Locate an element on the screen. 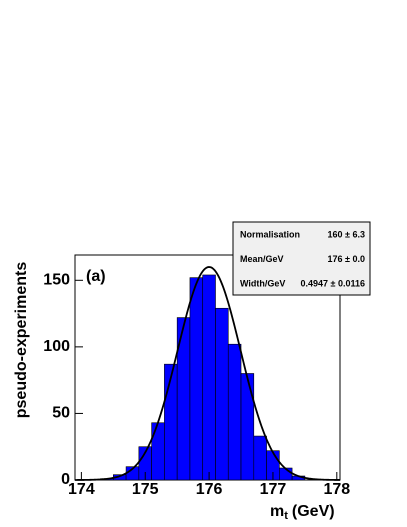 The width and height of the screenshot is (407, 527). y-tick-label: 150 is located at coordinates (56, 280).